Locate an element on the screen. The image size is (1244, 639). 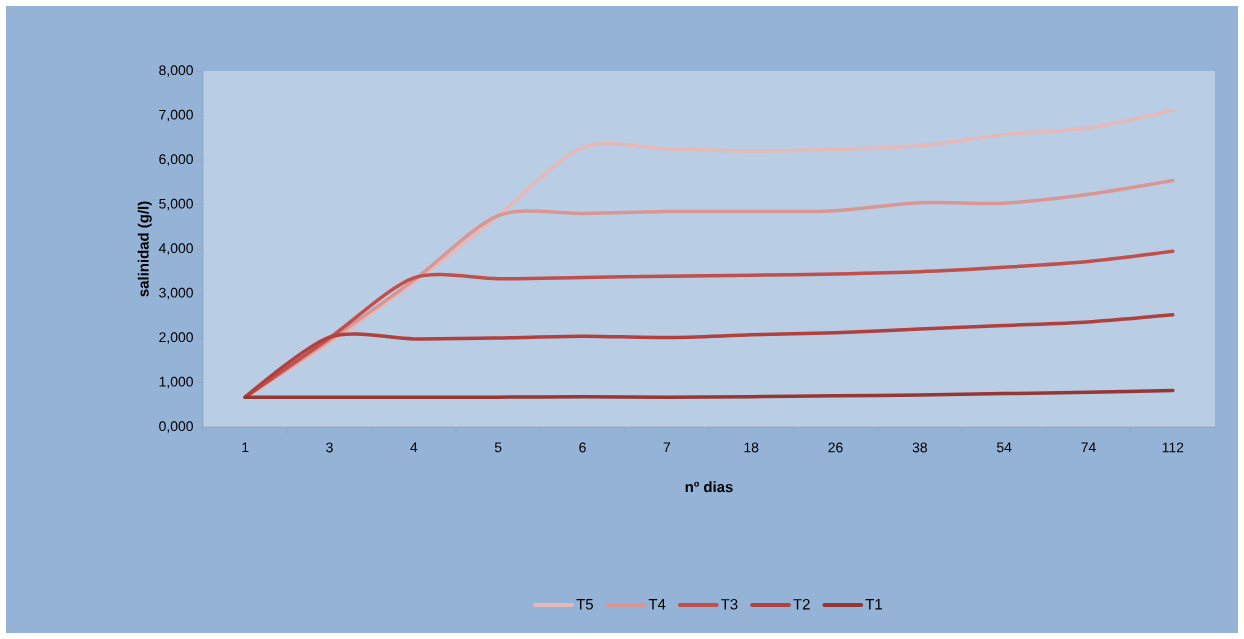
x-tick-label: 112 is located at coordinates (1173, 447).